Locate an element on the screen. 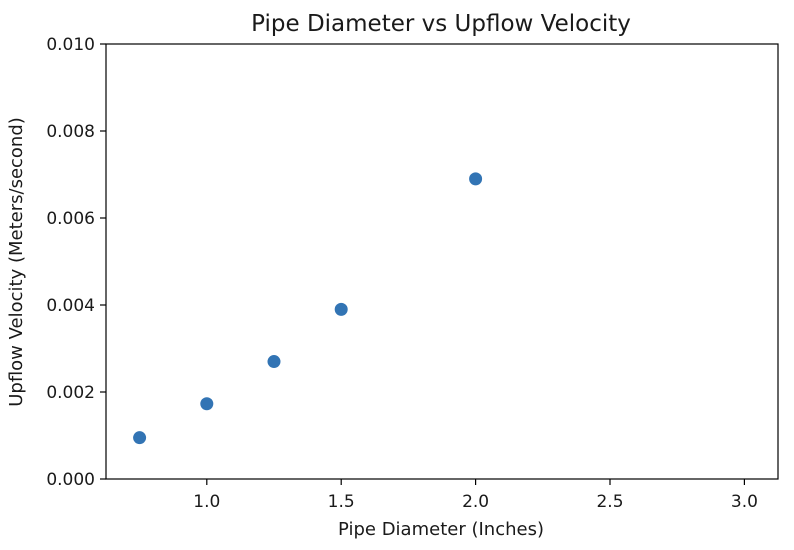  x-tick-label: 3.0 is located at coordinates (744, 502).